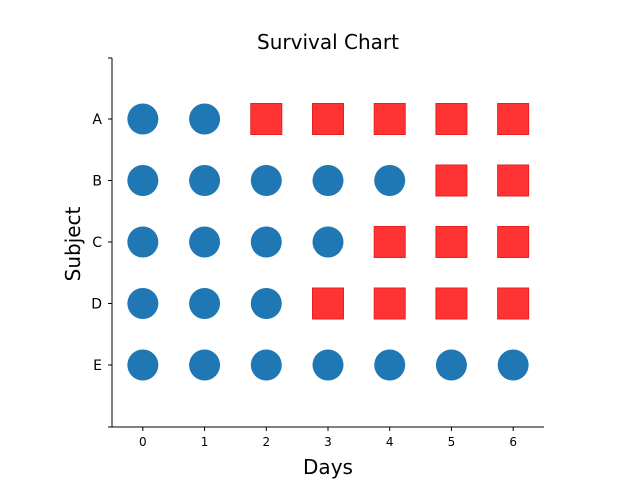 The image size is (640, 480). Describe the element at coordinates (97, 366) in the screenshot. I see `y-tick-label: E` at that location.